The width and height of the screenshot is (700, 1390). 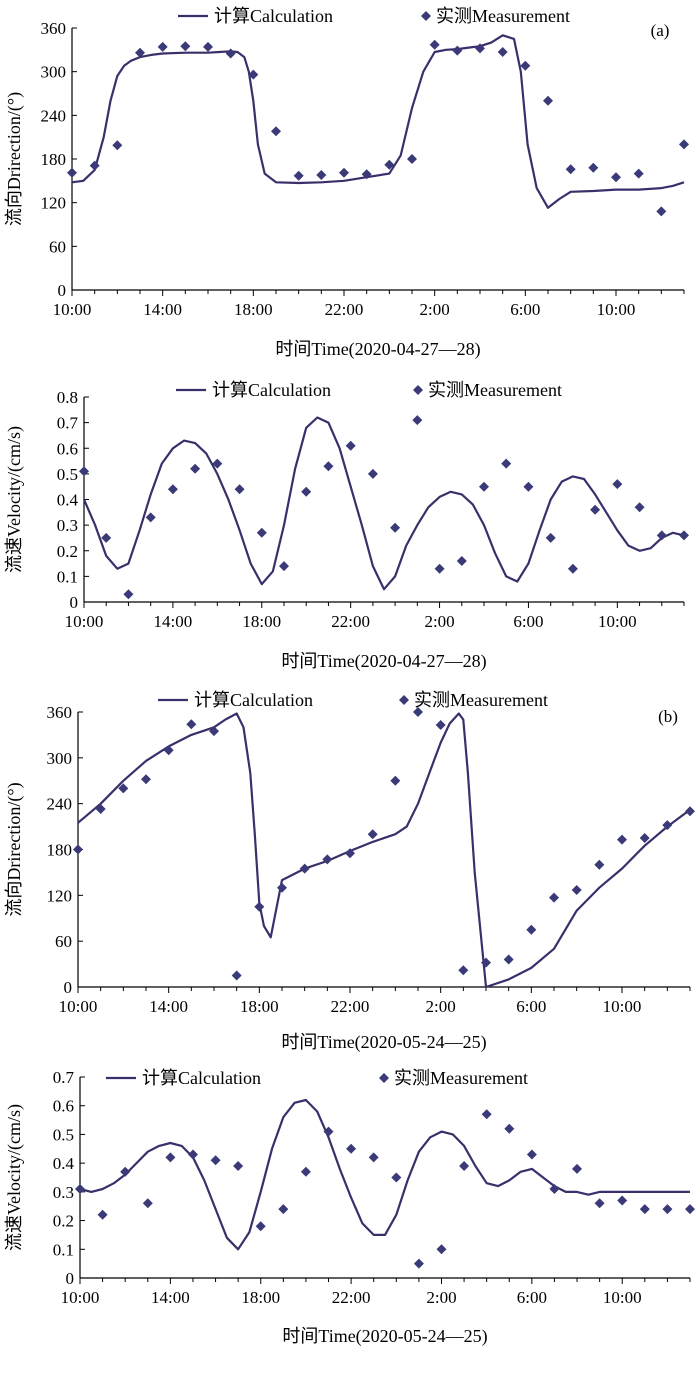 I want to click on y-tick-label: 0.5, so click(x=63, y=1134).